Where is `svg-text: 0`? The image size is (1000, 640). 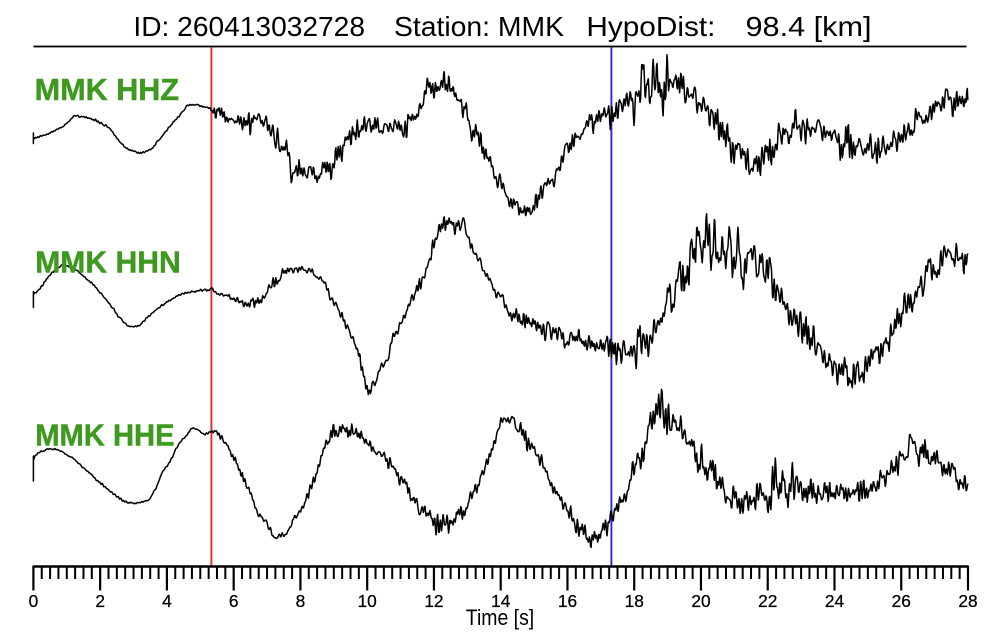
svg-text: 0 is located at coordinates (34, 601).